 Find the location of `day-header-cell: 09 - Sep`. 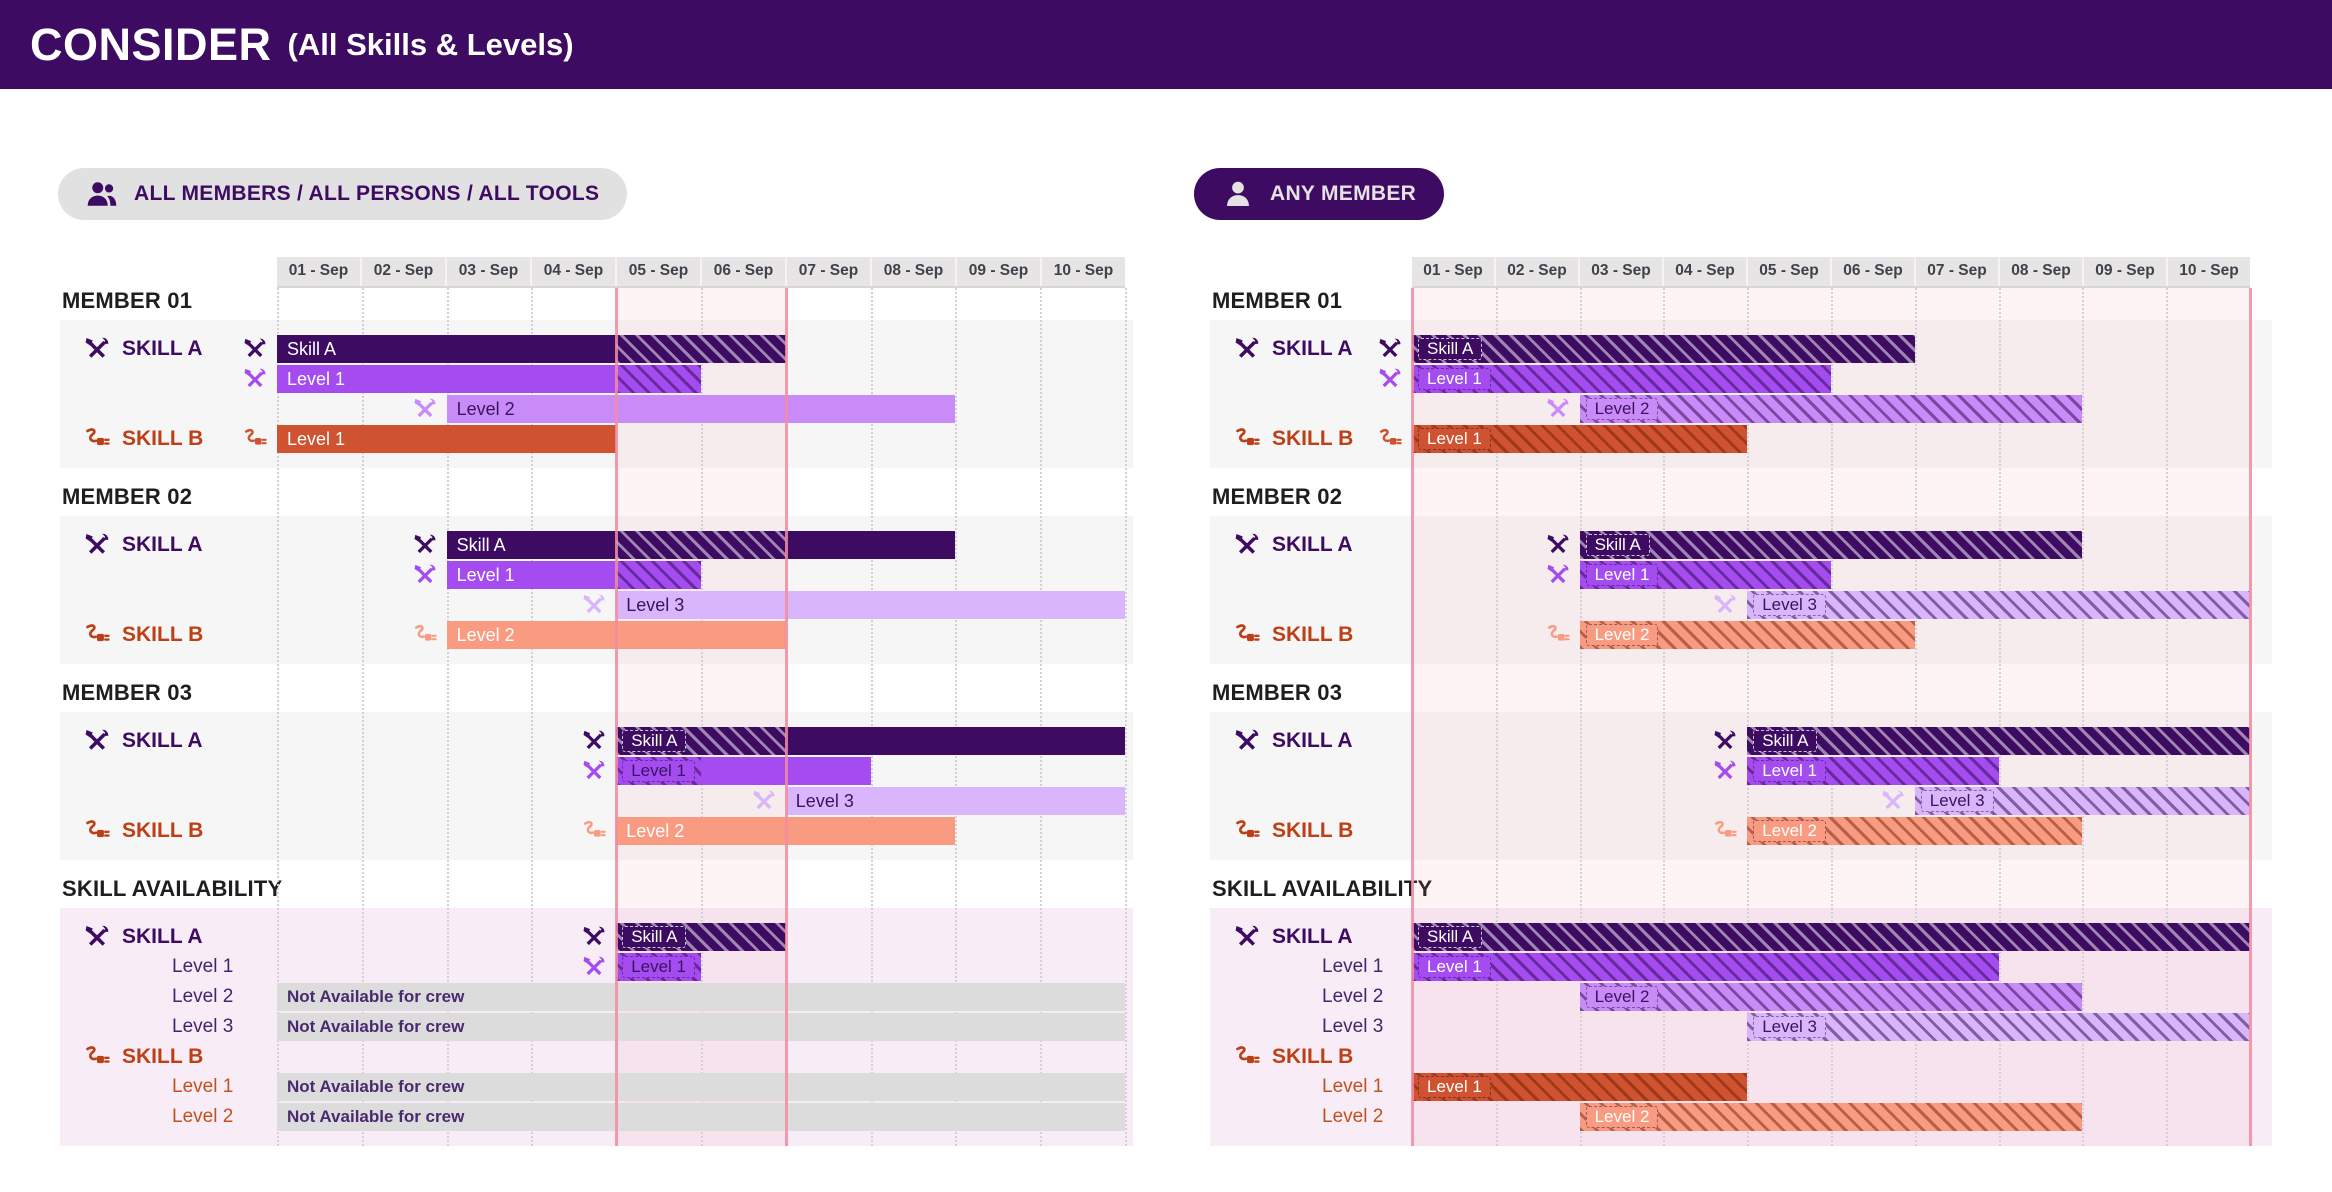

day-header-cell: 09 - Sep is located at coordinates (997, 271).